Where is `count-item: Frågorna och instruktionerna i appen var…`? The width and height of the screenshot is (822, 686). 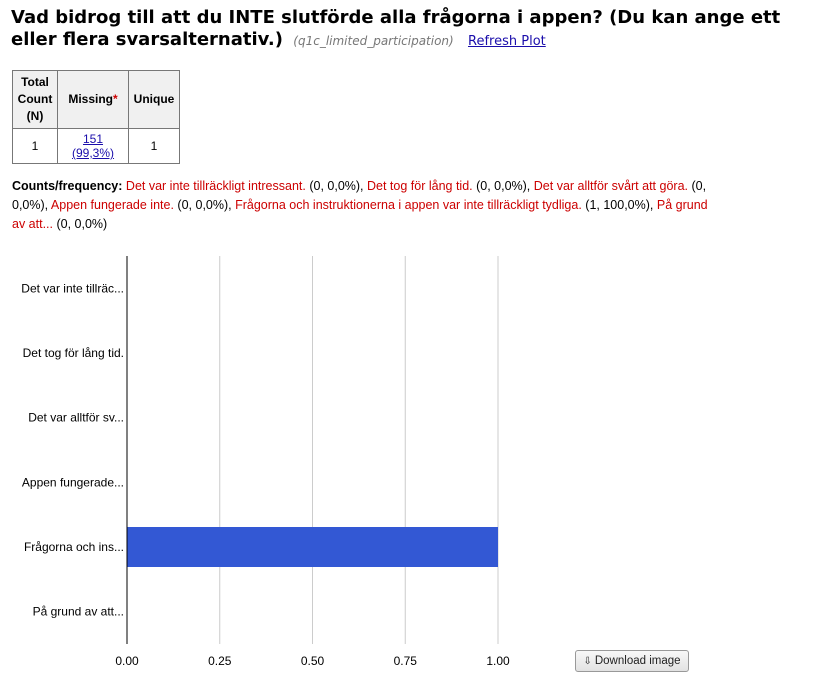
count-item: Frågorna och instruktionerna i appen var… is located at coordinates (446, 205).